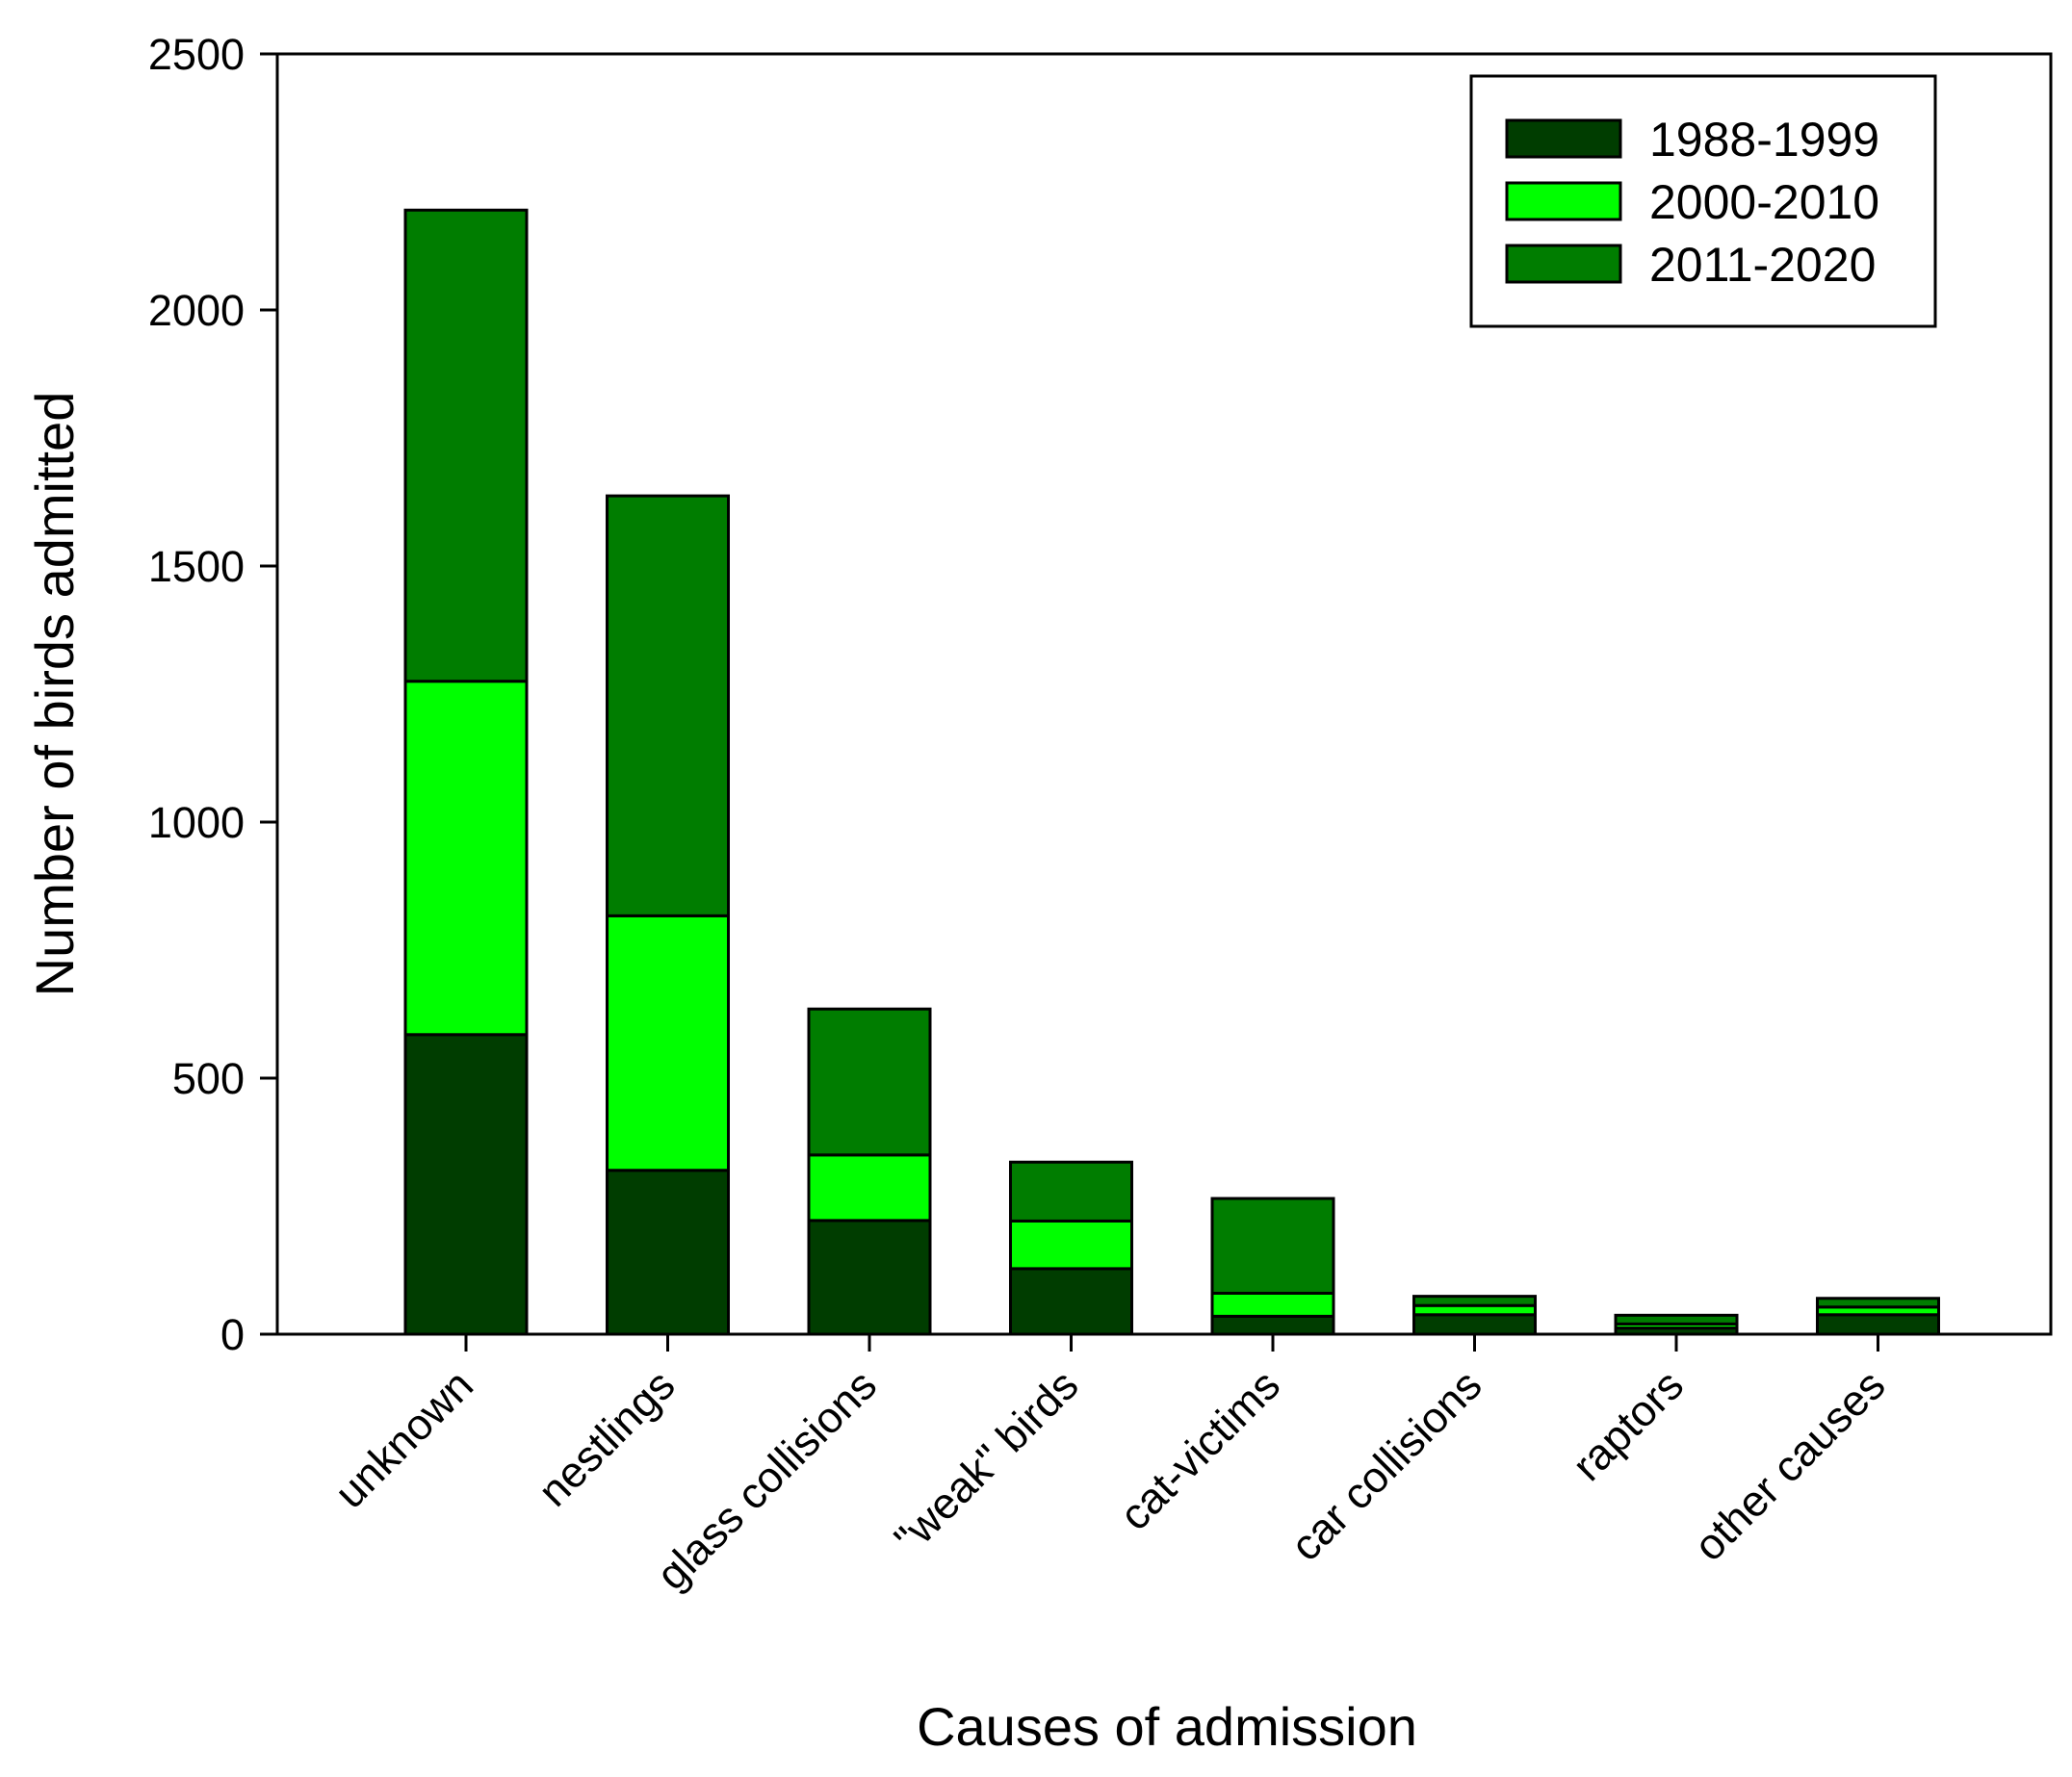 This screenshot has height=1777, width=2072. Describe the element at coordinates (196, 567) in the screenshot. I see `y-tick-label: 1500` at that location.